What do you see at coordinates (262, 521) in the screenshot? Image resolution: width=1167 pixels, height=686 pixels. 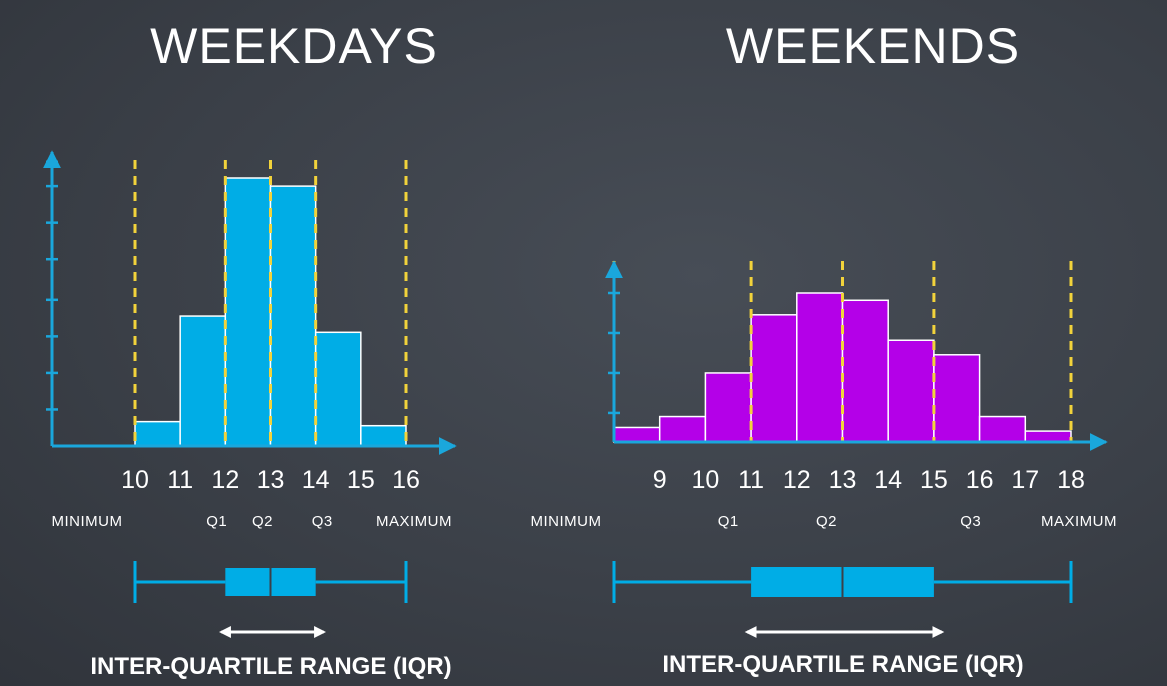 I see `weekdays-q2-label: Q2` at bounding box center [262, 521].